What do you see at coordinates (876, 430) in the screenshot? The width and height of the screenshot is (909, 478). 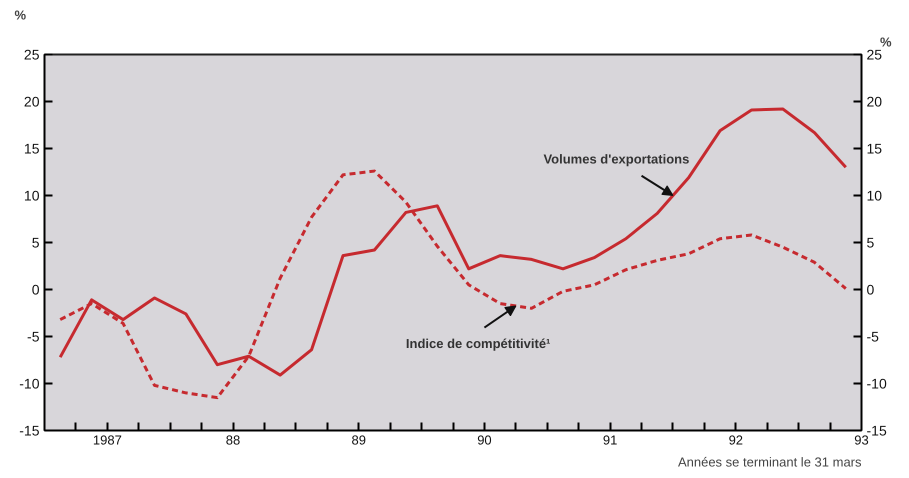 I see `y2-tick-label: -15` at bounding box center [876, 430].